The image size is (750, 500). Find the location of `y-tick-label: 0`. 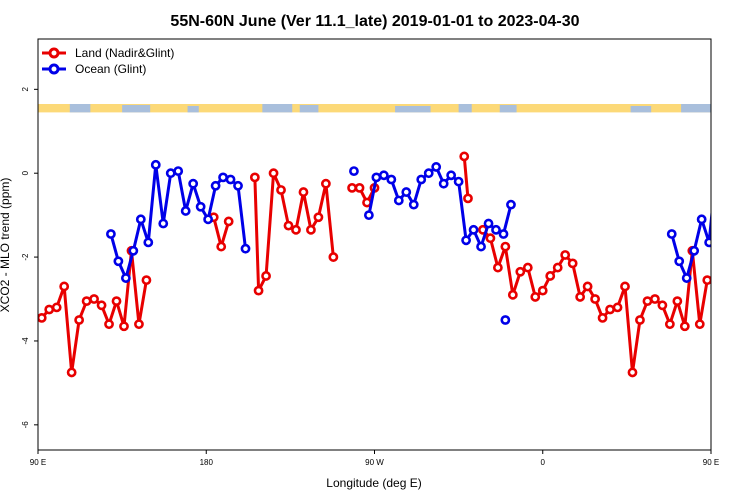

y-tick-label: 0 is located at coordinates (25, 172).